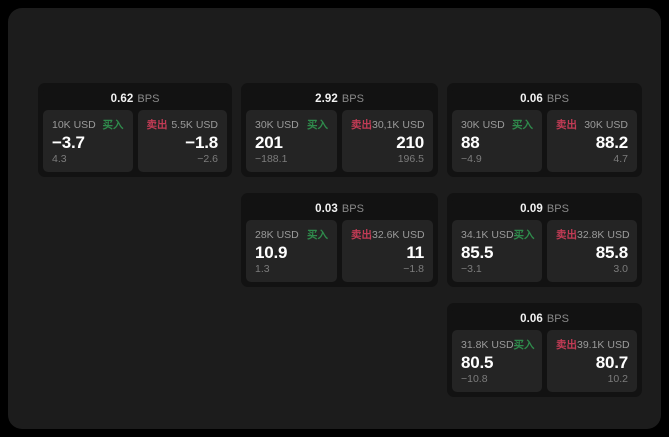 The height and width of the screenshot is (437, 669). What do you see at coordinates (182, 141) in the screenshot?
I see `sell-pane: 卖出 5.5K USD −1.8 −2.6` at bounding box center [182, 141].